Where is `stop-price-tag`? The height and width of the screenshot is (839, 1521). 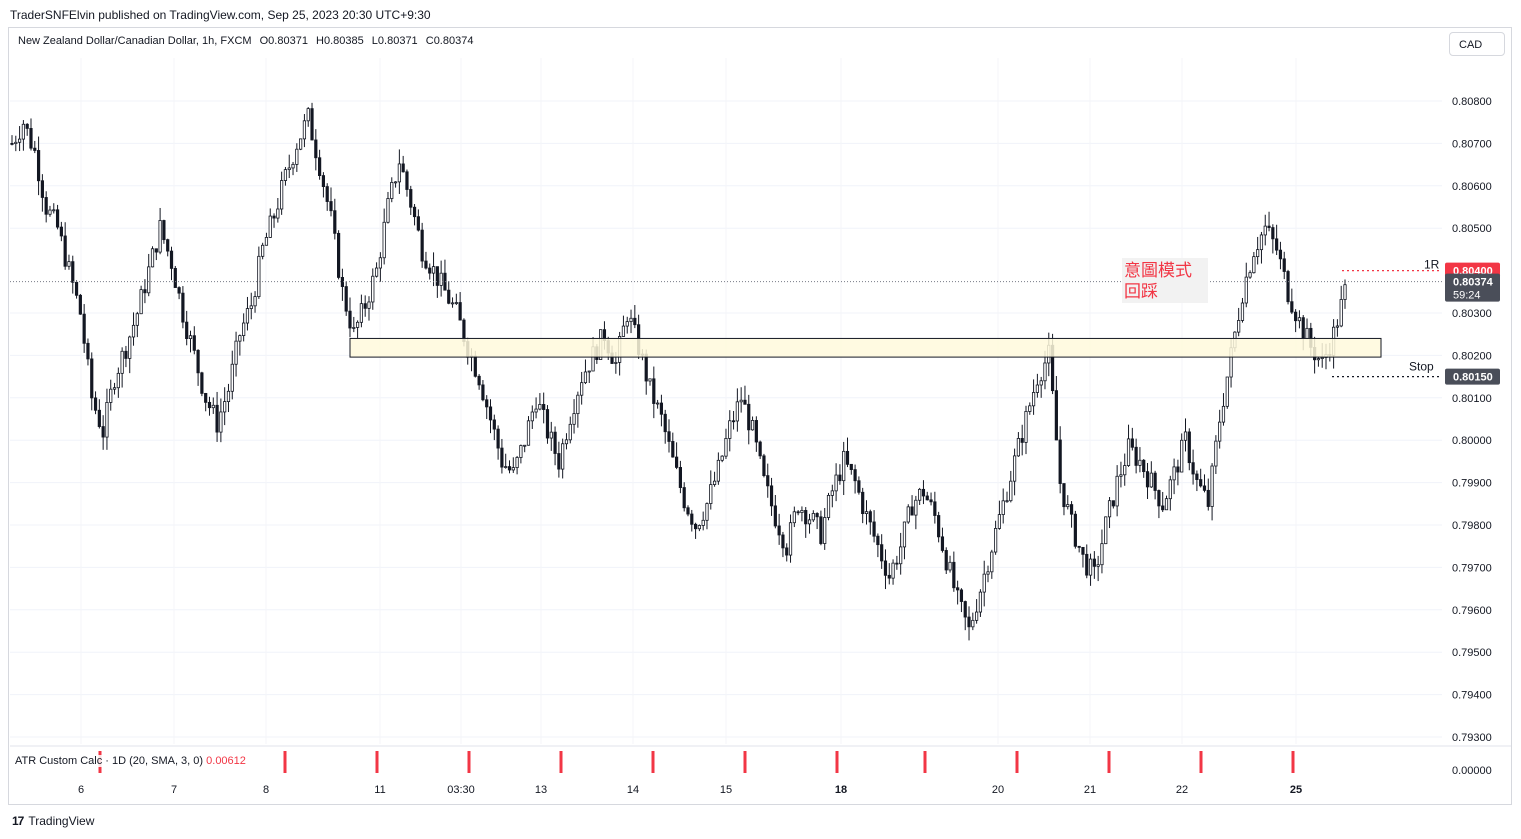
stop-price-tag is located at coordinates (1472, 376).